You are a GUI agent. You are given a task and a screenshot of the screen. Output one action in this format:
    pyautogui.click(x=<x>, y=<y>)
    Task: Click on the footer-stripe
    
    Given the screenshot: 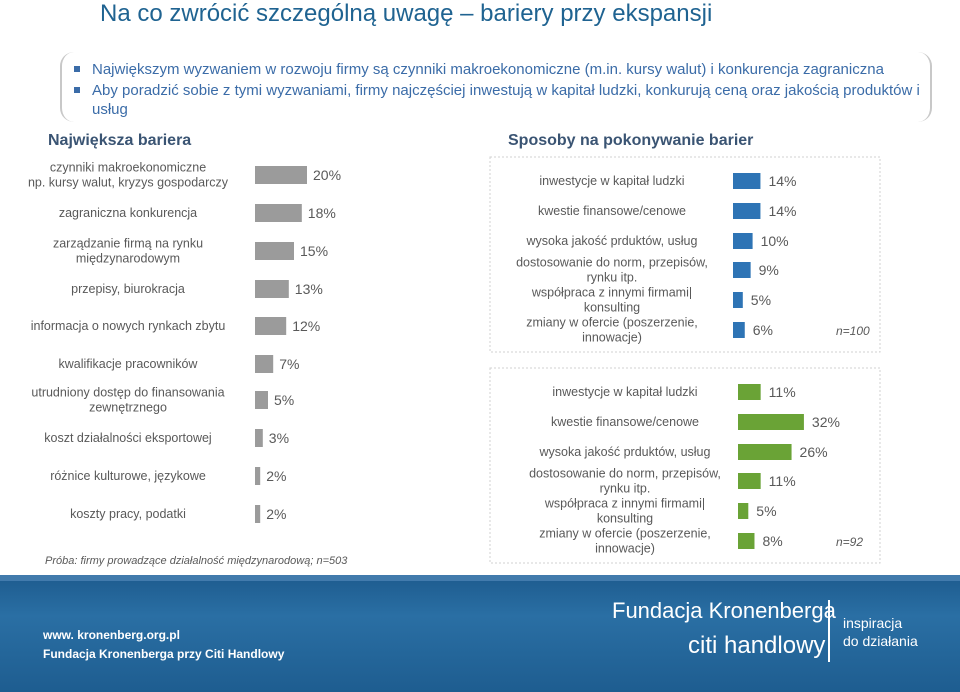 What is the action you would take?
    pyautogui.click(x=480, y=578)
    